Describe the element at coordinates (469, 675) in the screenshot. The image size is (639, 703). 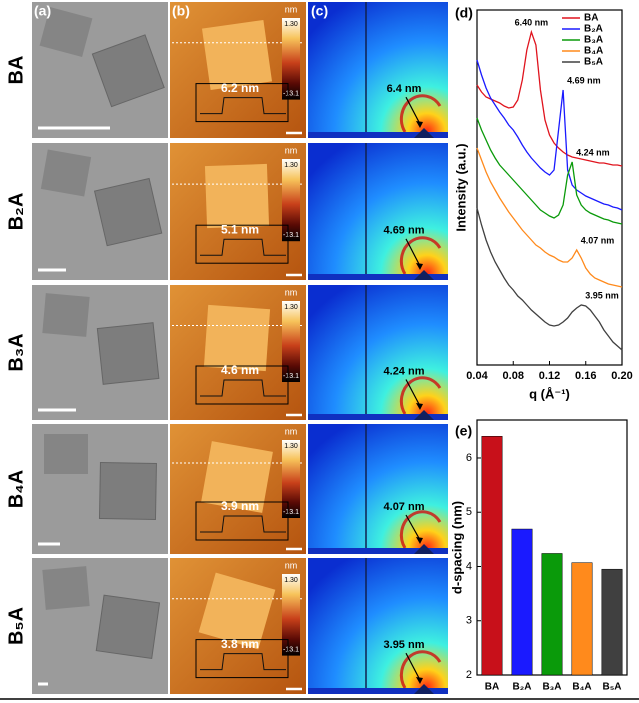
I see `y-tick-label: 2` at that location.